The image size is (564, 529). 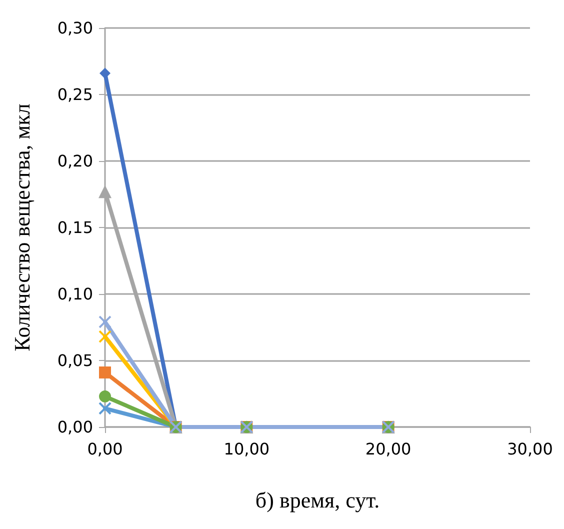 What do you see at coordinates (75, 28) in the screenshot?
I see `y-tick-label: 0,30` at bounding box center [75, 28].